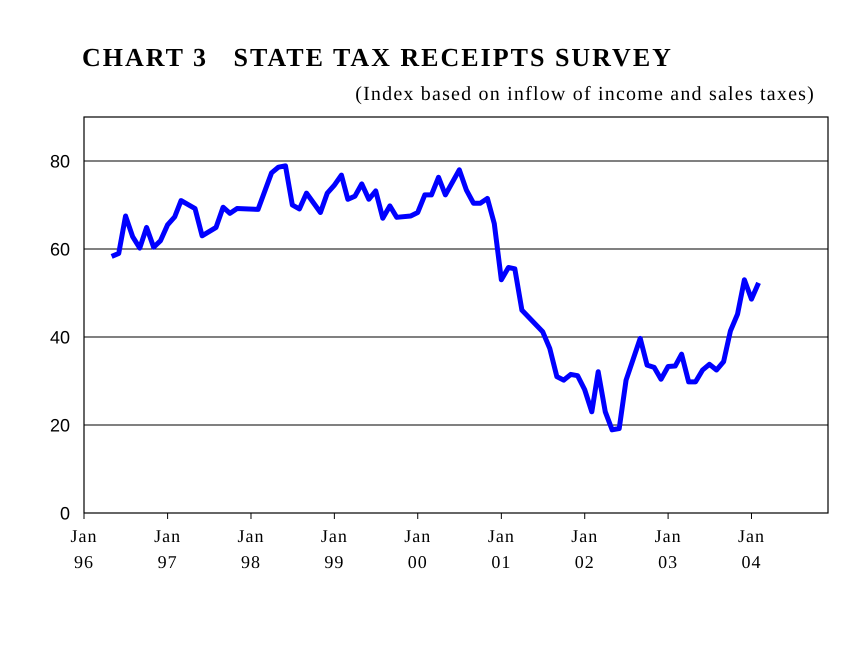  I want to click on x-tick-label: Jan 99, so click(334, 549).